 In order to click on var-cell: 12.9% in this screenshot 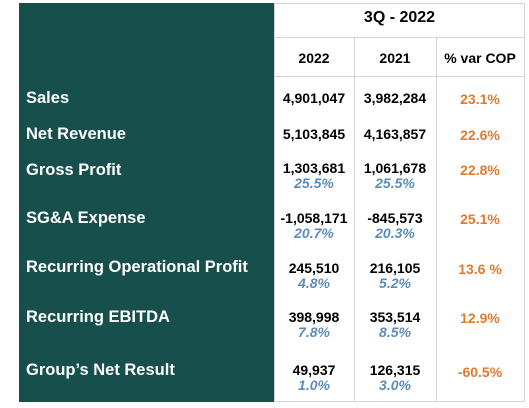, I will do `click(480, 318)`.